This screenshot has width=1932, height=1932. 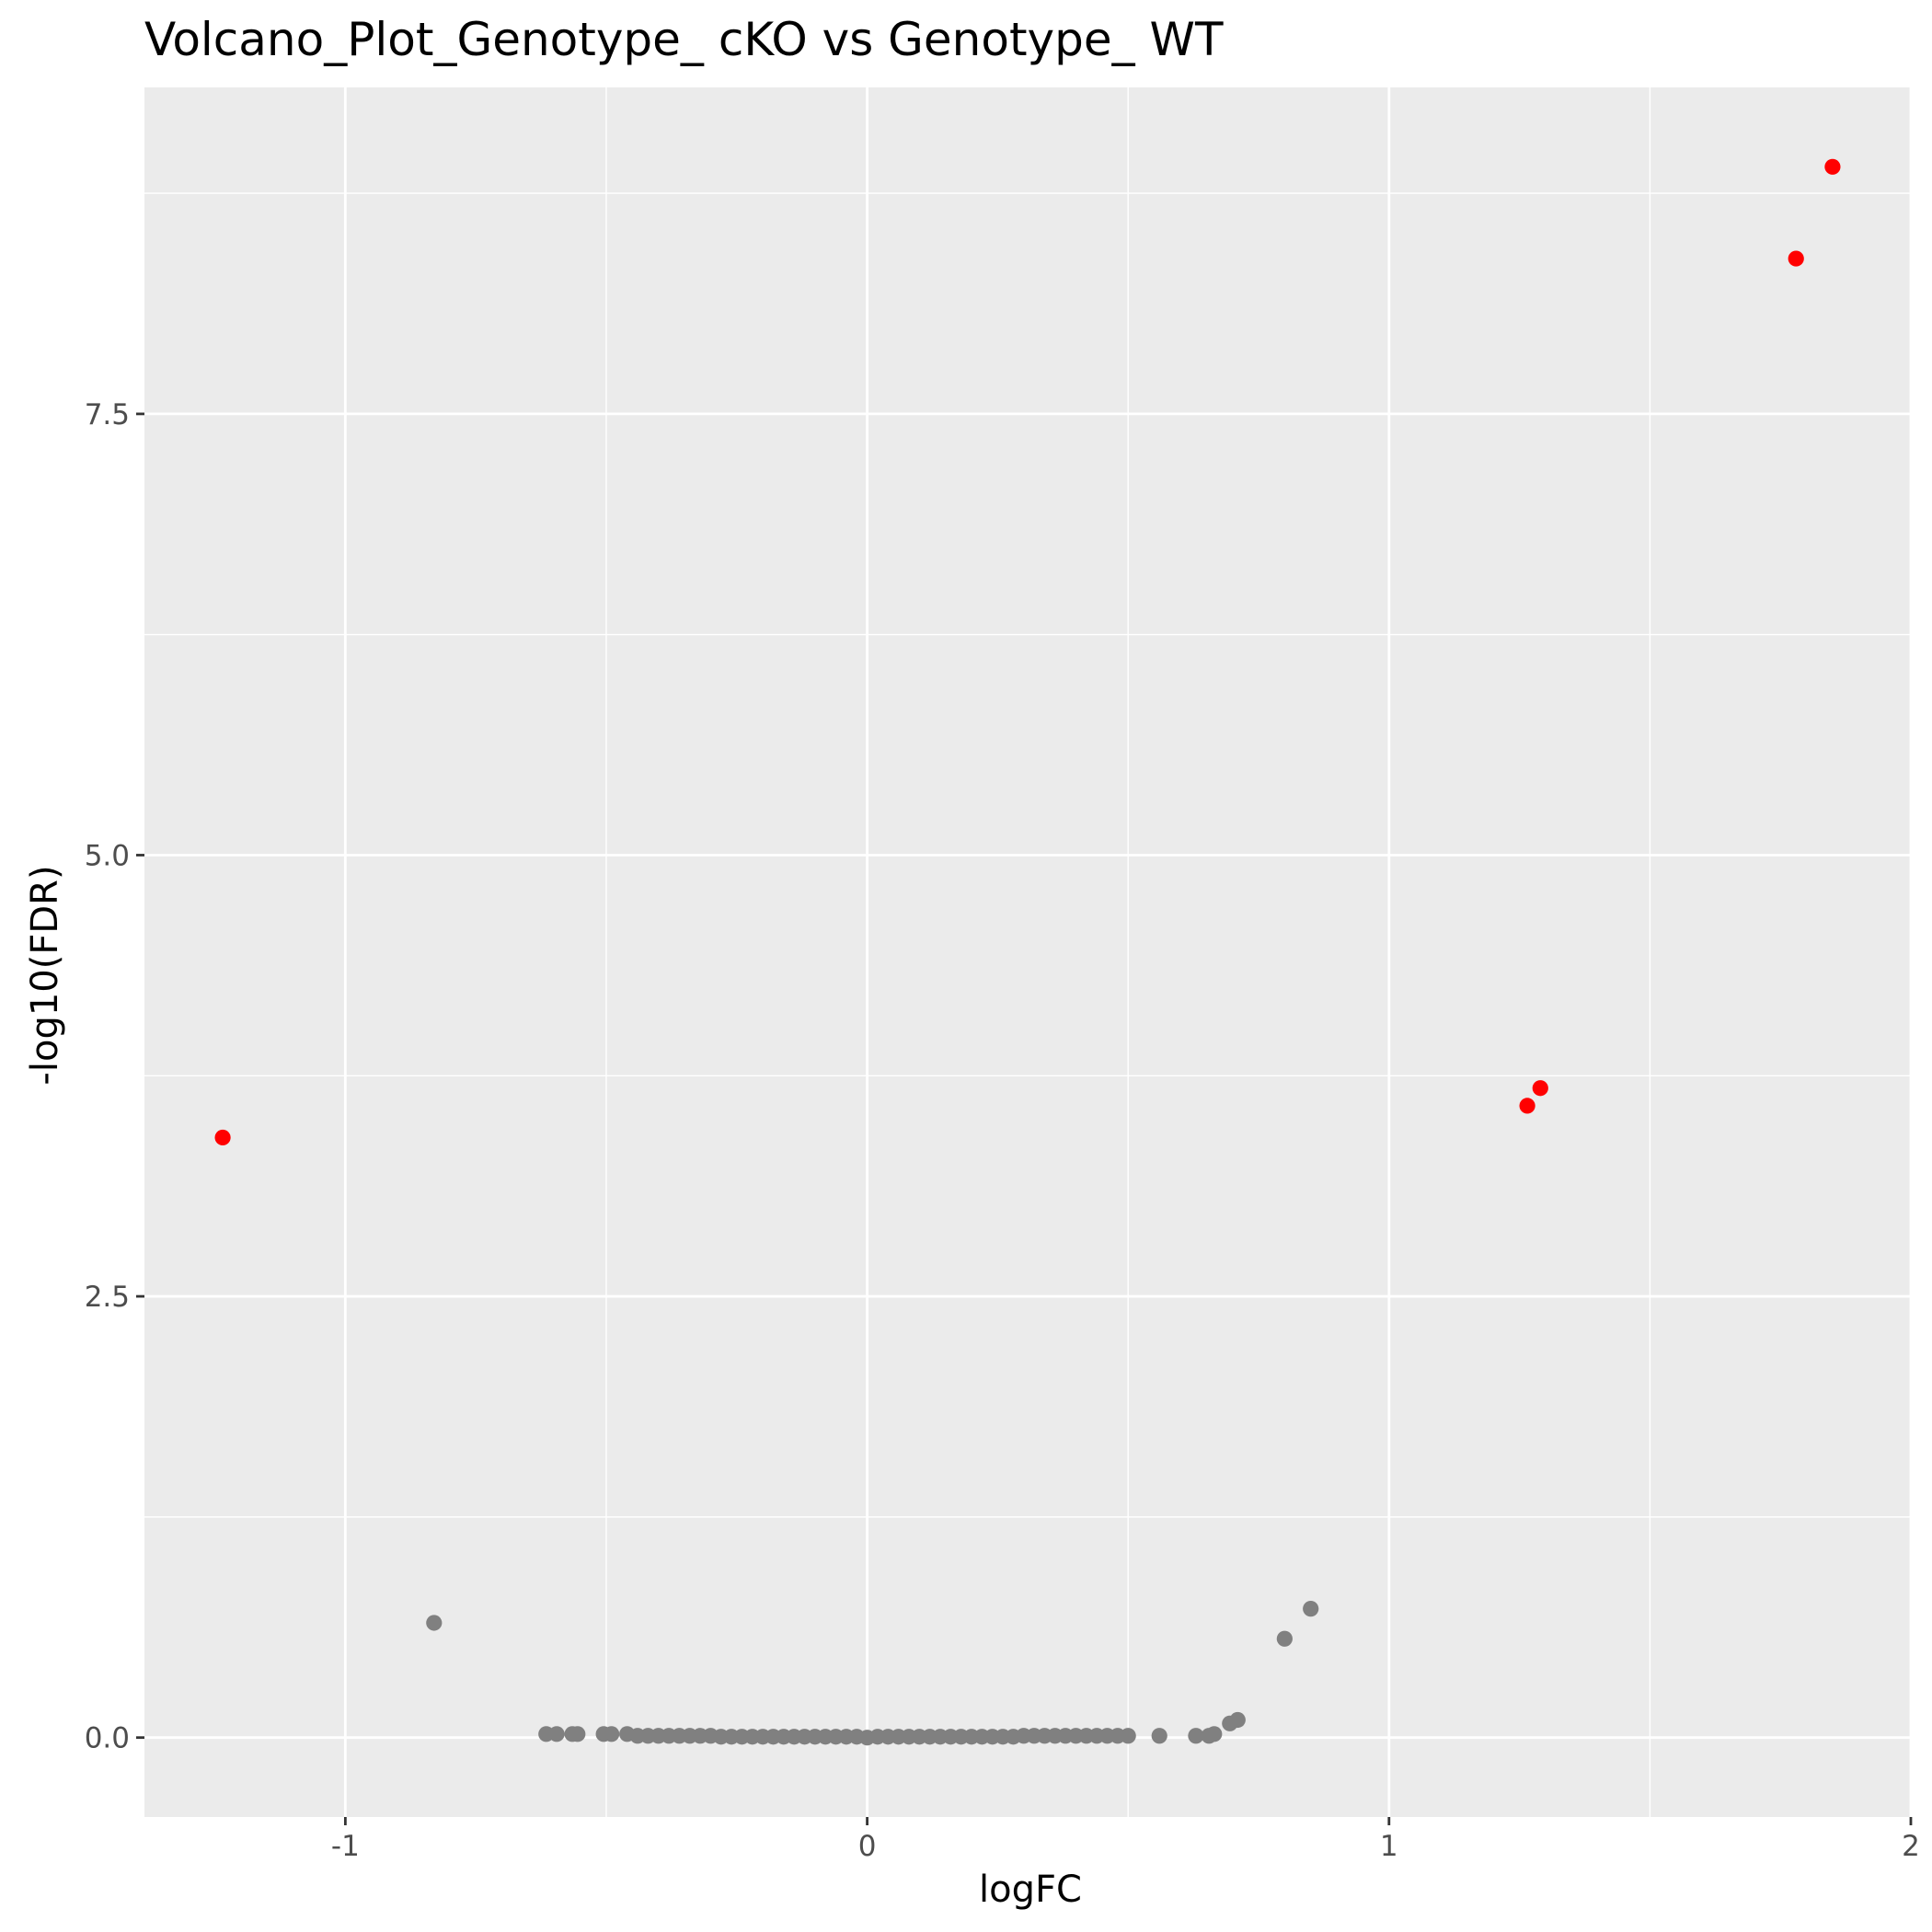 I want to click on x-tick-label: -1, so click(x=345, y=1846).